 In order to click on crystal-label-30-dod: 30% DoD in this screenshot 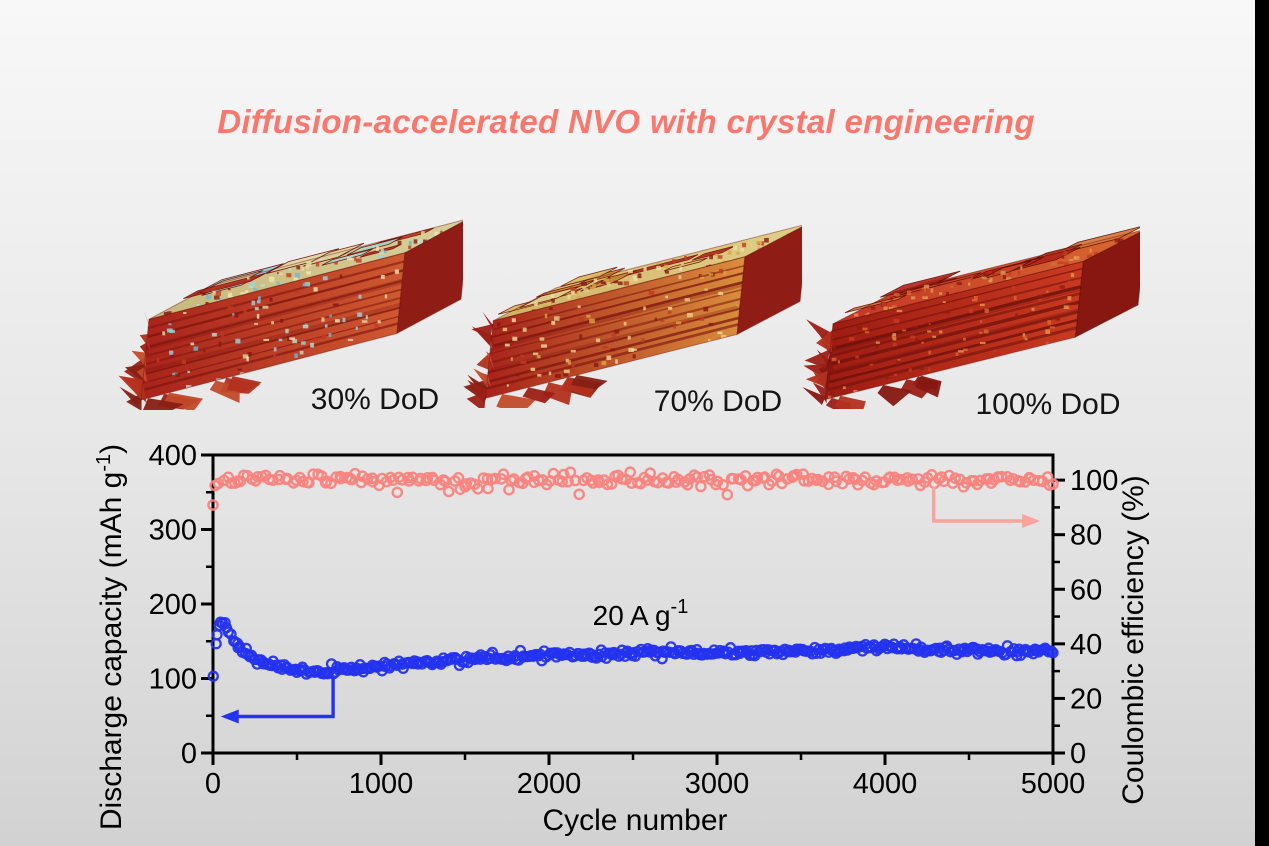, I will do `click(375, 399)`.